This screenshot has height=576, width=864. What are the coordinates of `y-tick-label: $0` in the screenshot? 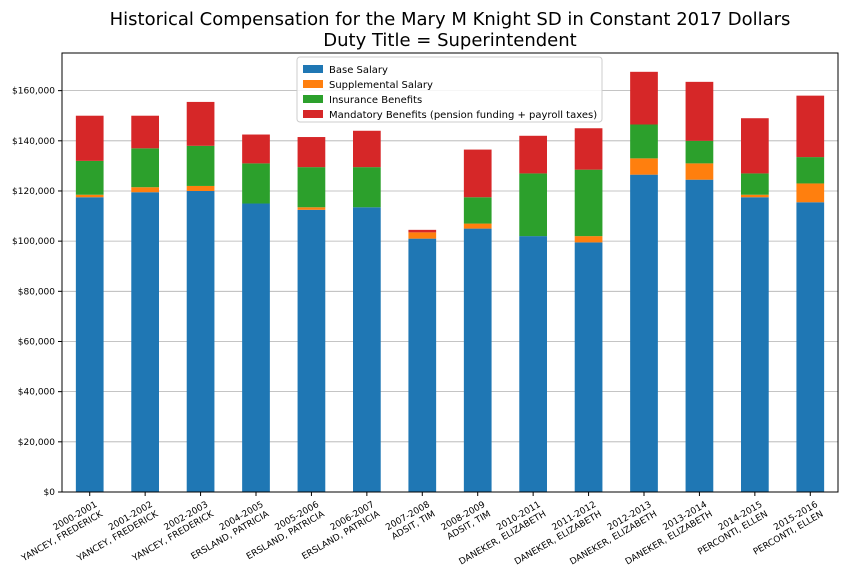 It's located at (50, 493).